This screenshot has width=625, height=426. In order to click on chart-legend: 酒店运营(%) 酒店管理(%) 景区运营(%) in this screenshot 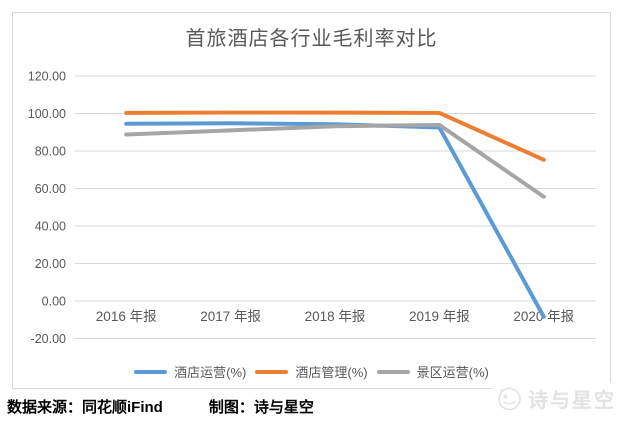, I will do `click(311, 371)`.